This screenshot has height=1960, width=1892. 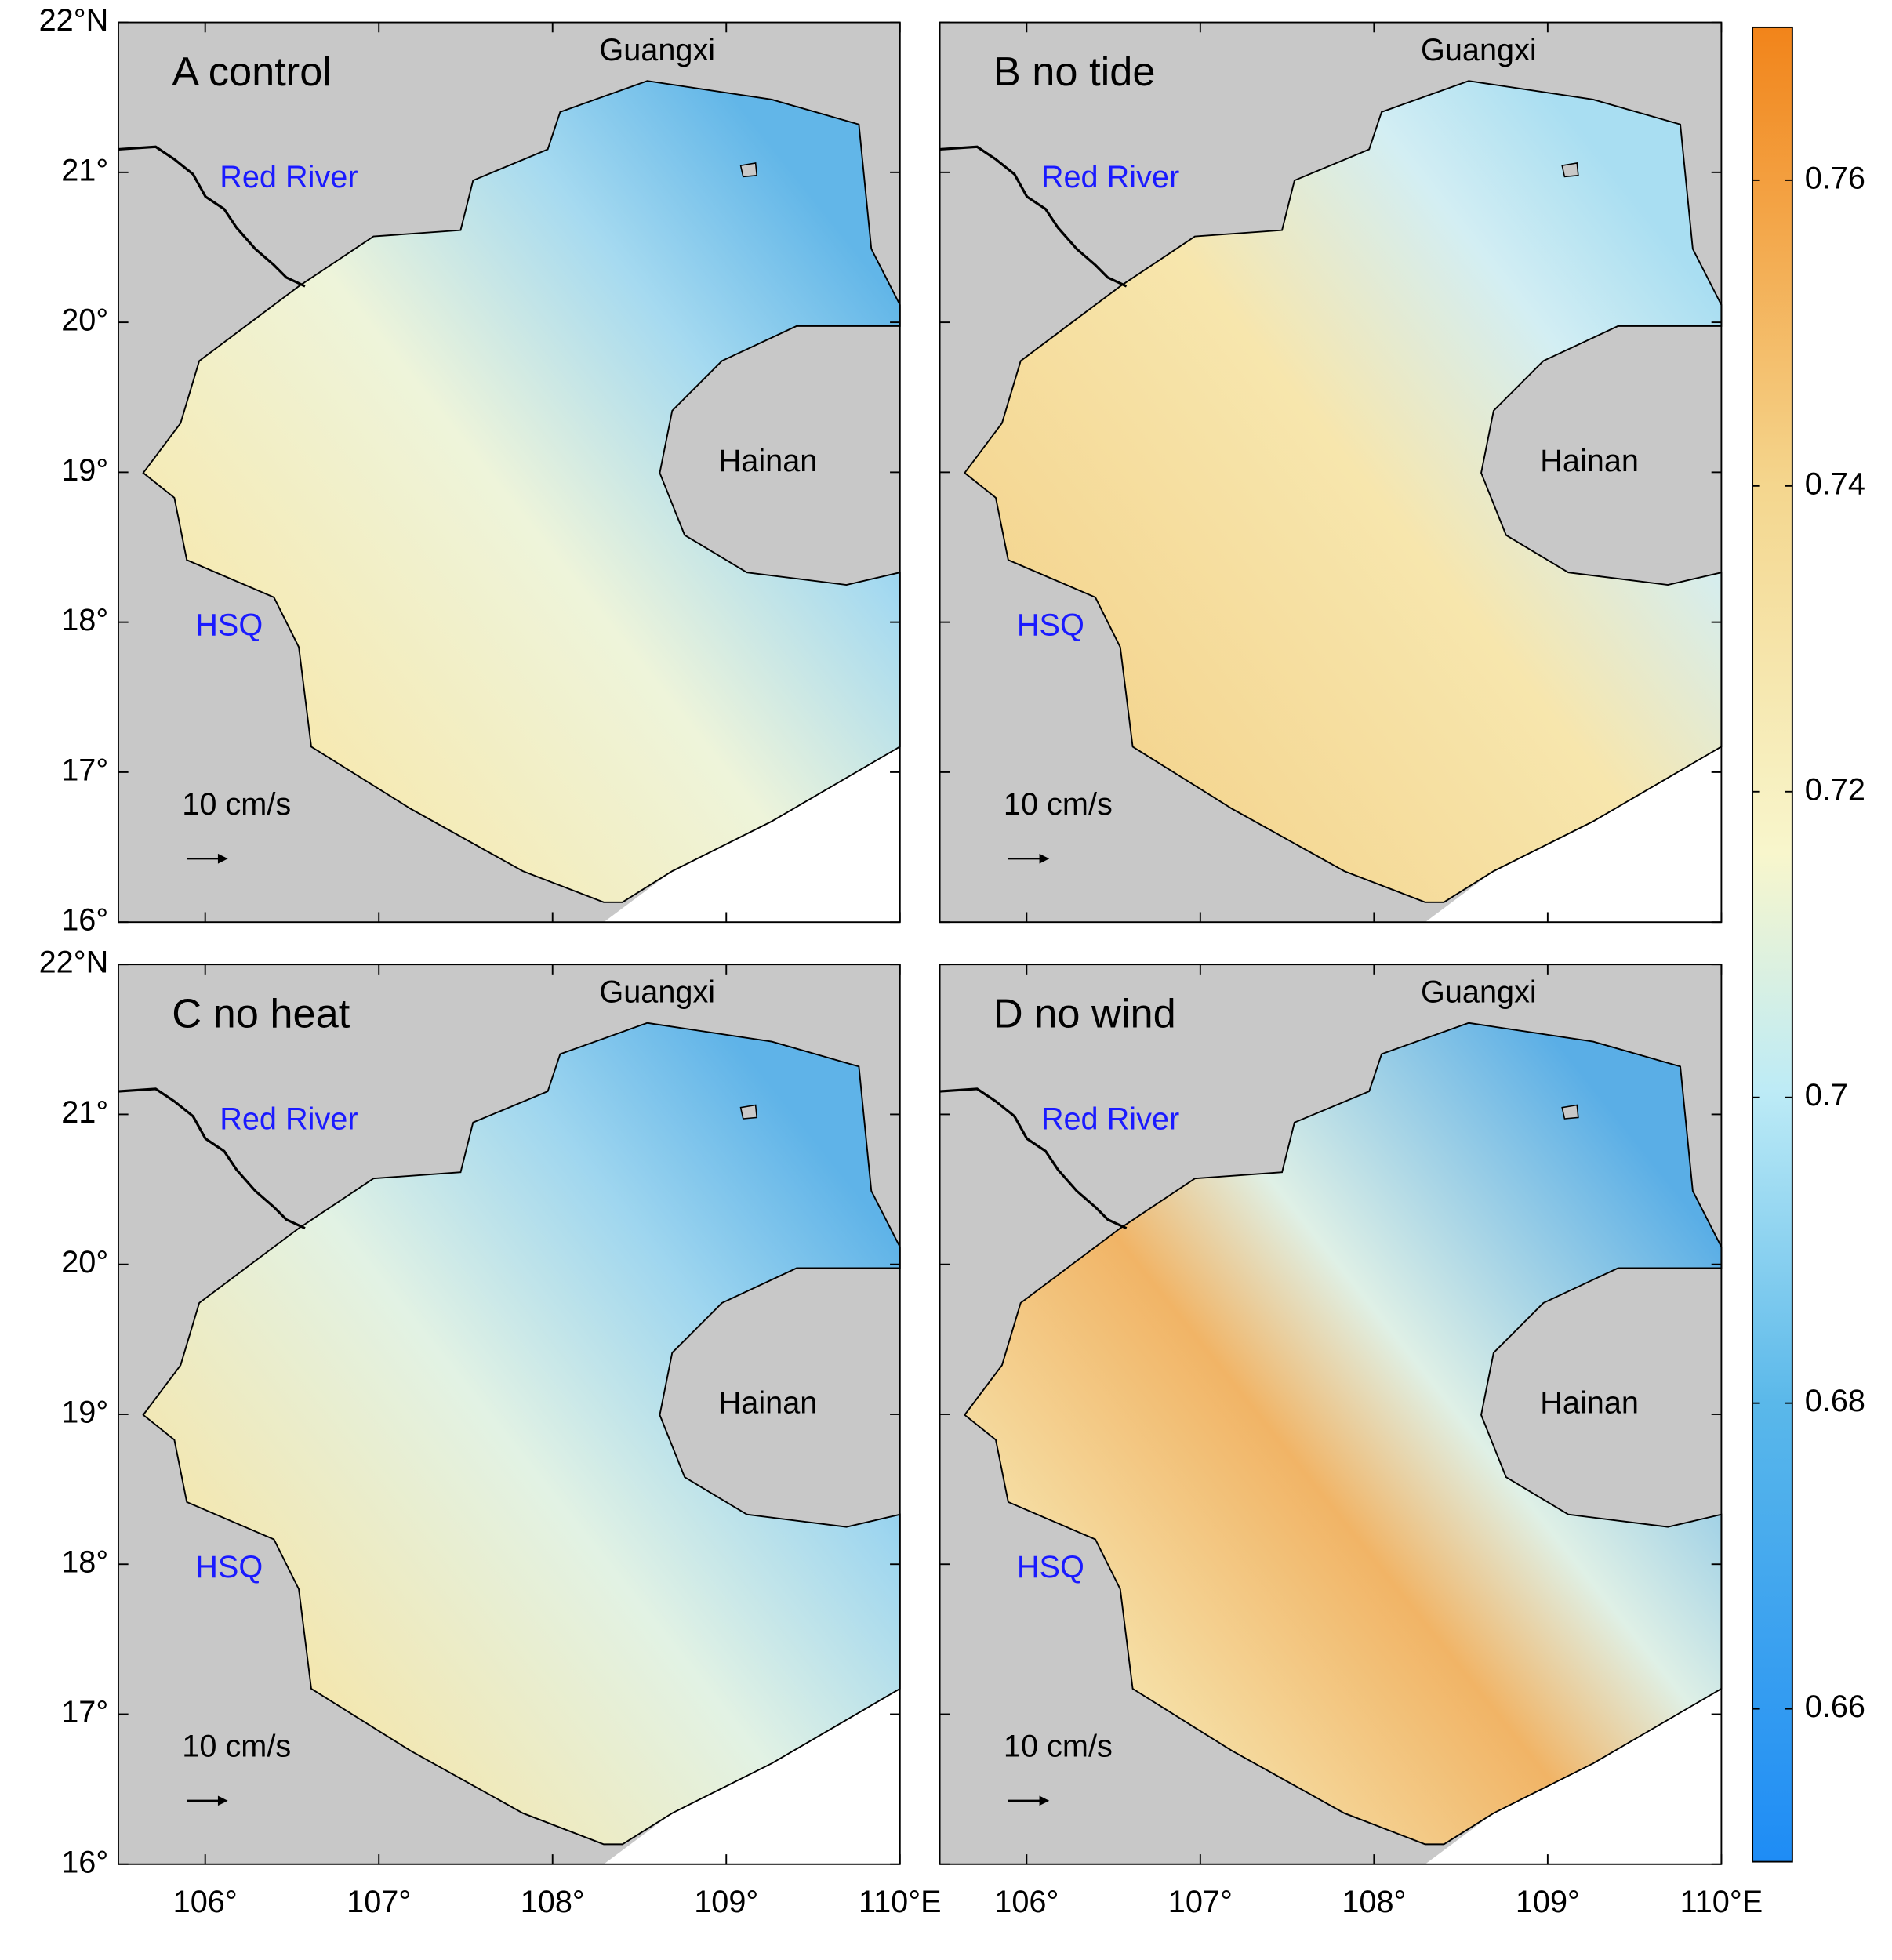 I want to click on panel-label: D no wind, so click(x=1085, y=1015).